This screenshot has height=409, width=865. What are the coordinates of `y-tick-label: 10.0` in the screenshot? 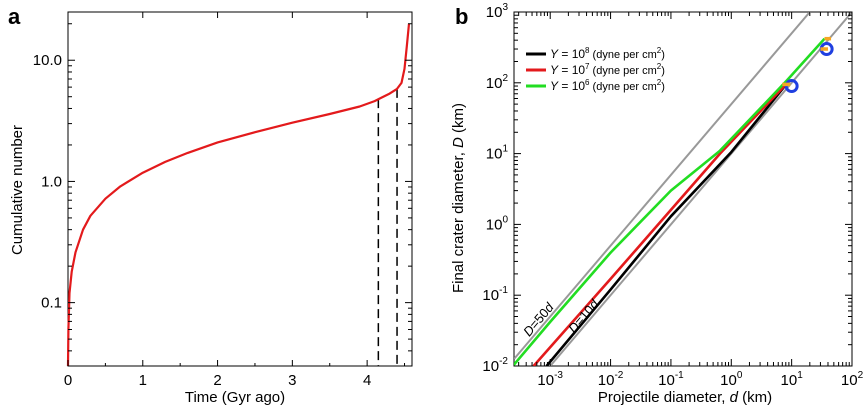 It's located at (47, 60).